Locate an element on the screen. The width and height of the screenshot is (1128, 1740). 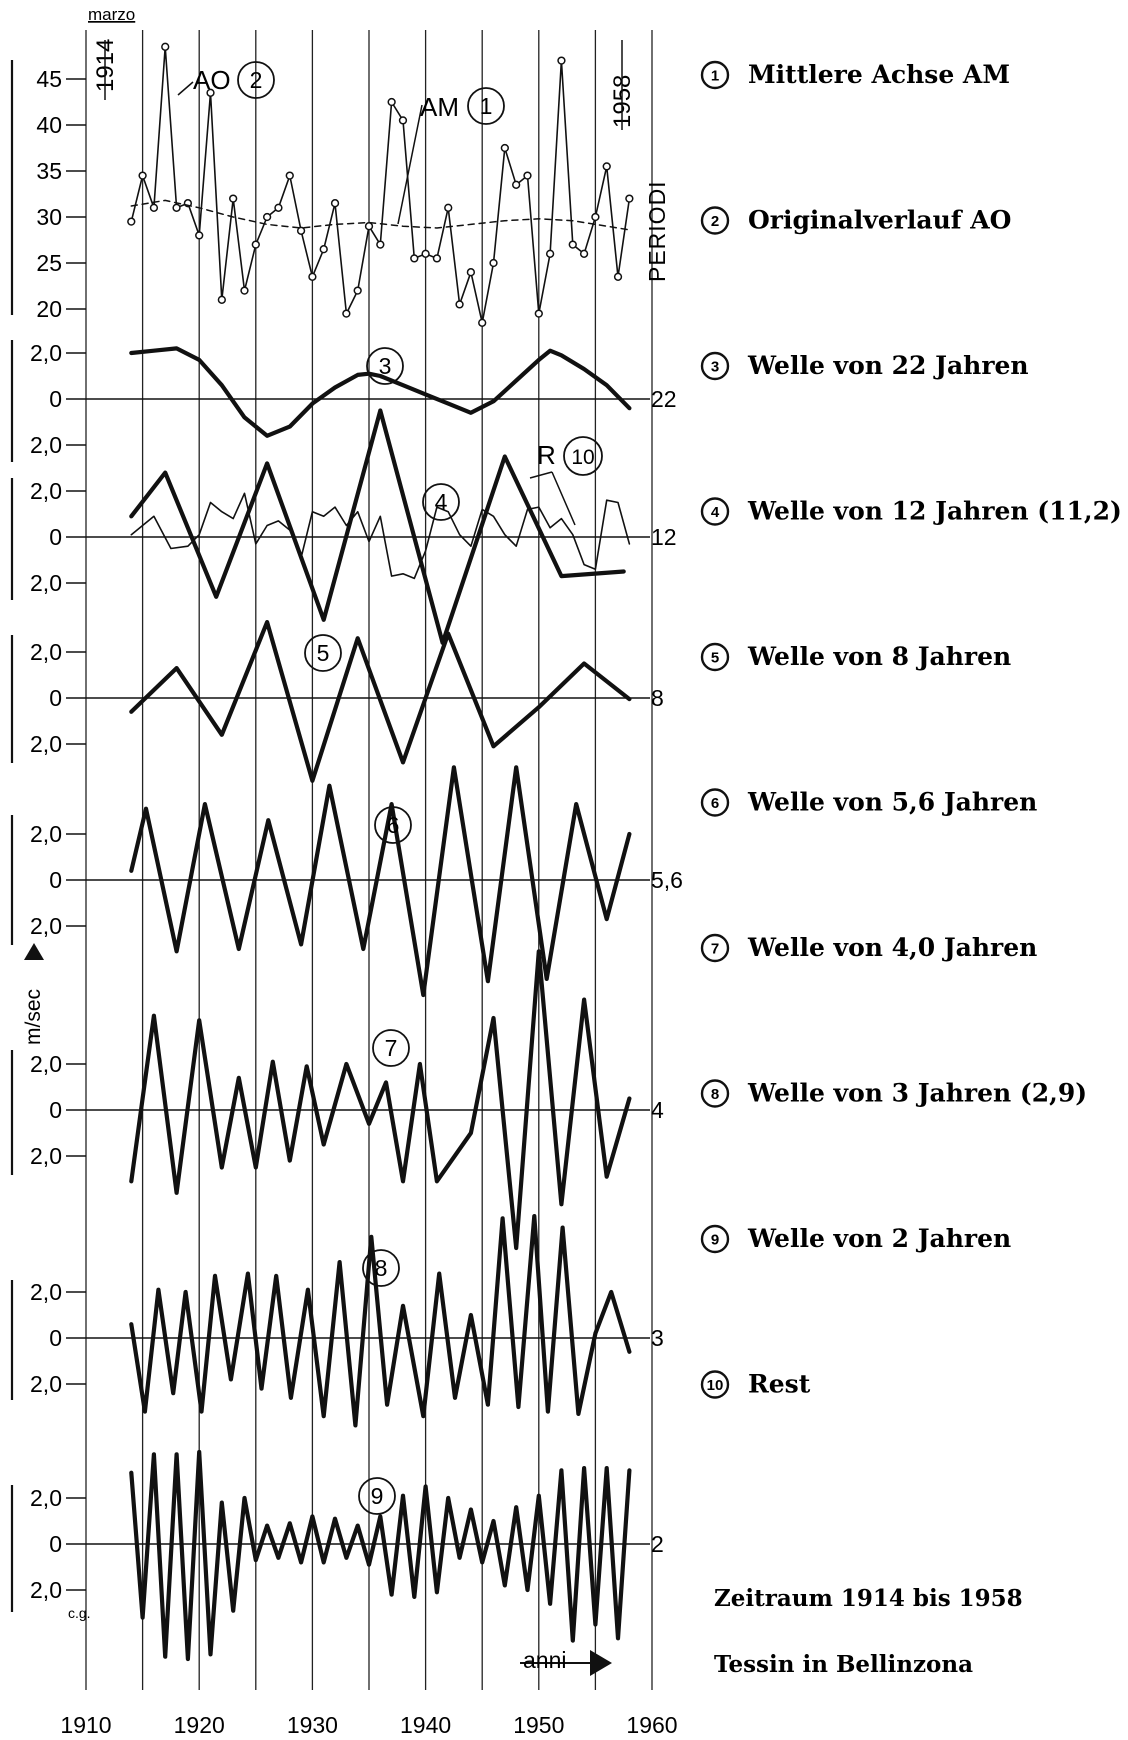
period-label: 12 is located at coordinates (664, 537).